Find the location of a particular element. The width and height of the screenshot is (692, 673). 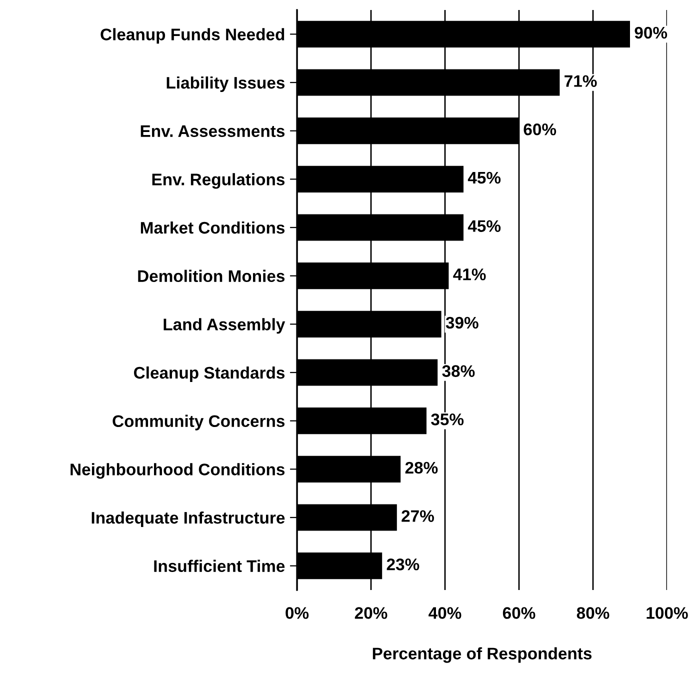

y-tick-label: Market Conditions is located at coordinates (212, 227).